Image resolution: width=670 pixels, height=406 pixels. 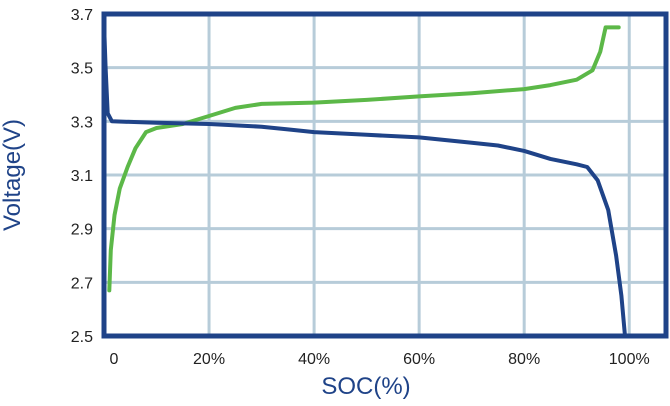 I want to click on y-tick-label: 2.7, so click(x=82, y=283).